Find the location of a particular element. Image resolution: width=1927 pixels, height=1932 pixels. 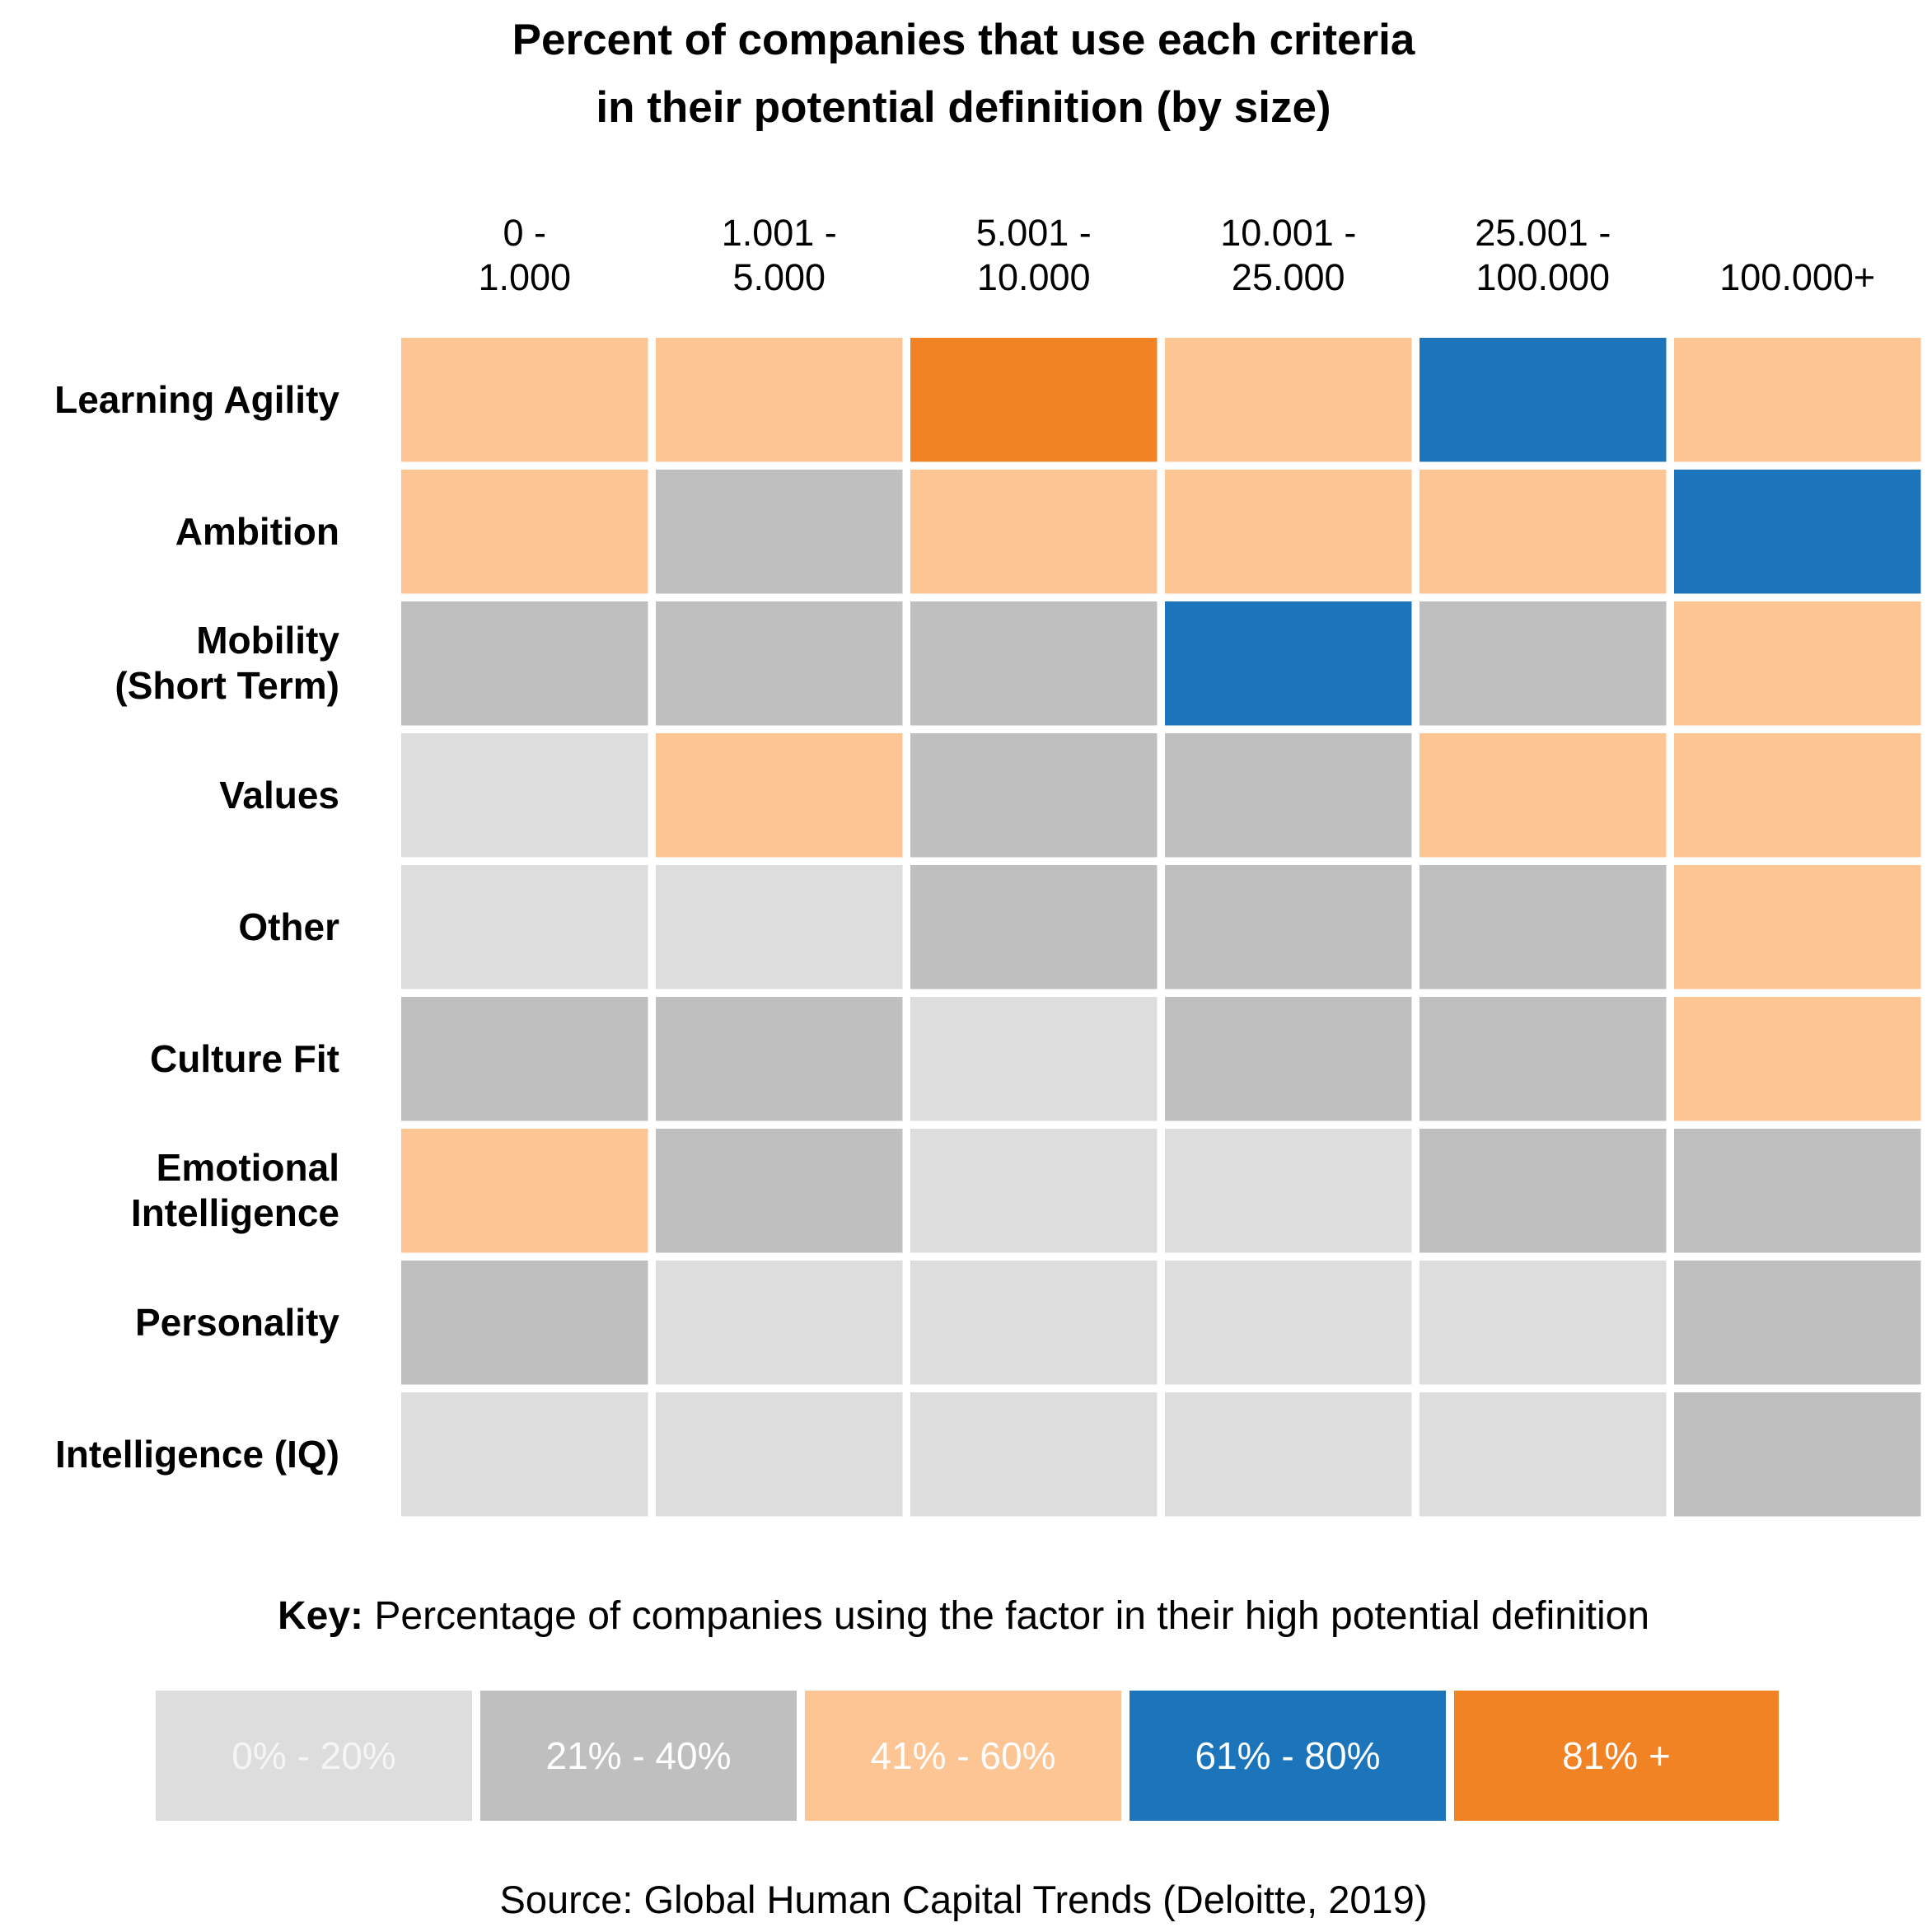

row-label-line: (Short Term) is located at coordinates (227, 686).